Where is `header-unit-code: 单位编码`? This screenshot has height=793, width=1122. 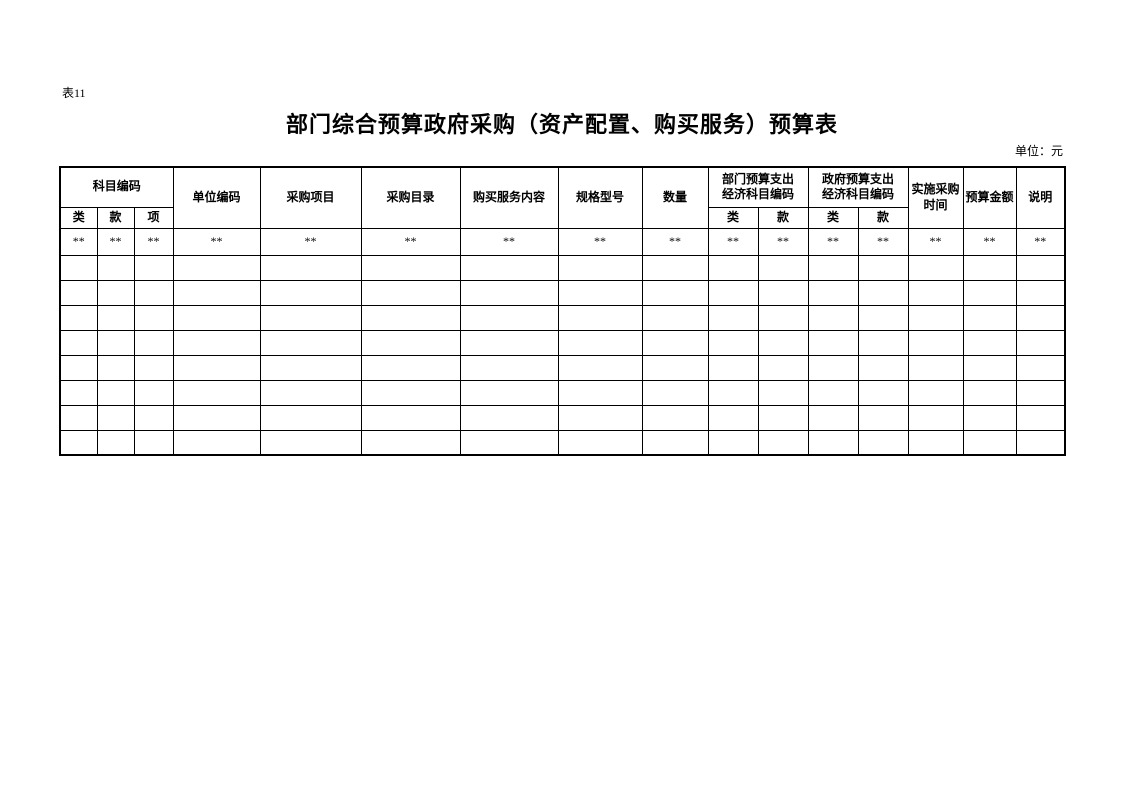
header-unit-code: 单位编码 is located at coordinates (216, 197).